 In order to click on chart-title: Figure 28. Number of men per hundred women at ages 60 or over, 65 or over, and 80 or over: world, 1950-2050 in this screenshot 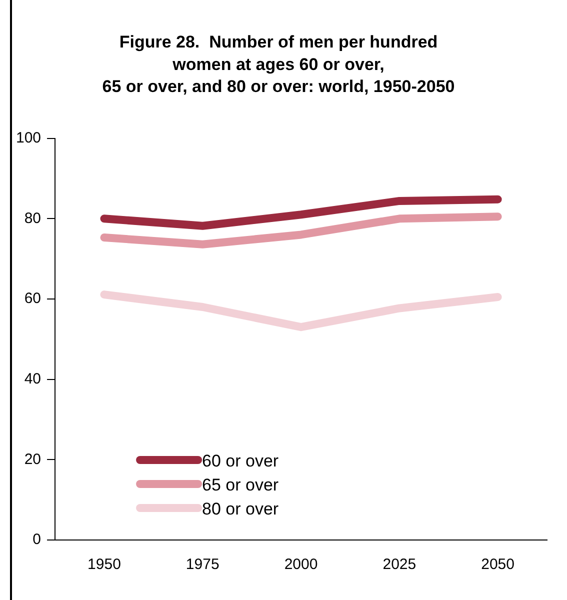, I will do `click(278, 64)`.